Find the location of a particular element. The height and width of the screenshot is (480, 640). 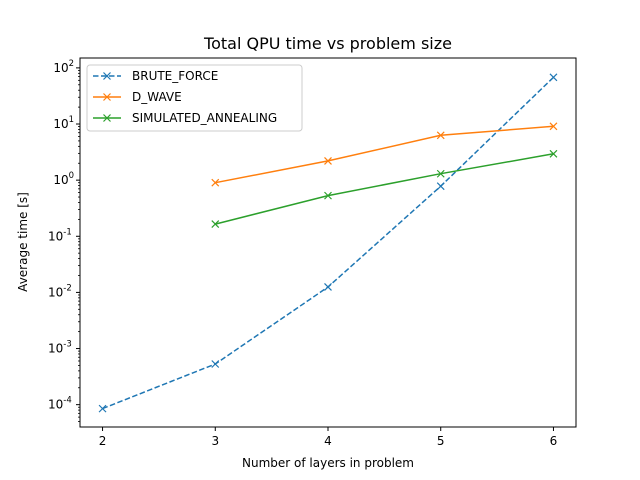

x-tick-label: 3 is located at coordinates (215, 441).